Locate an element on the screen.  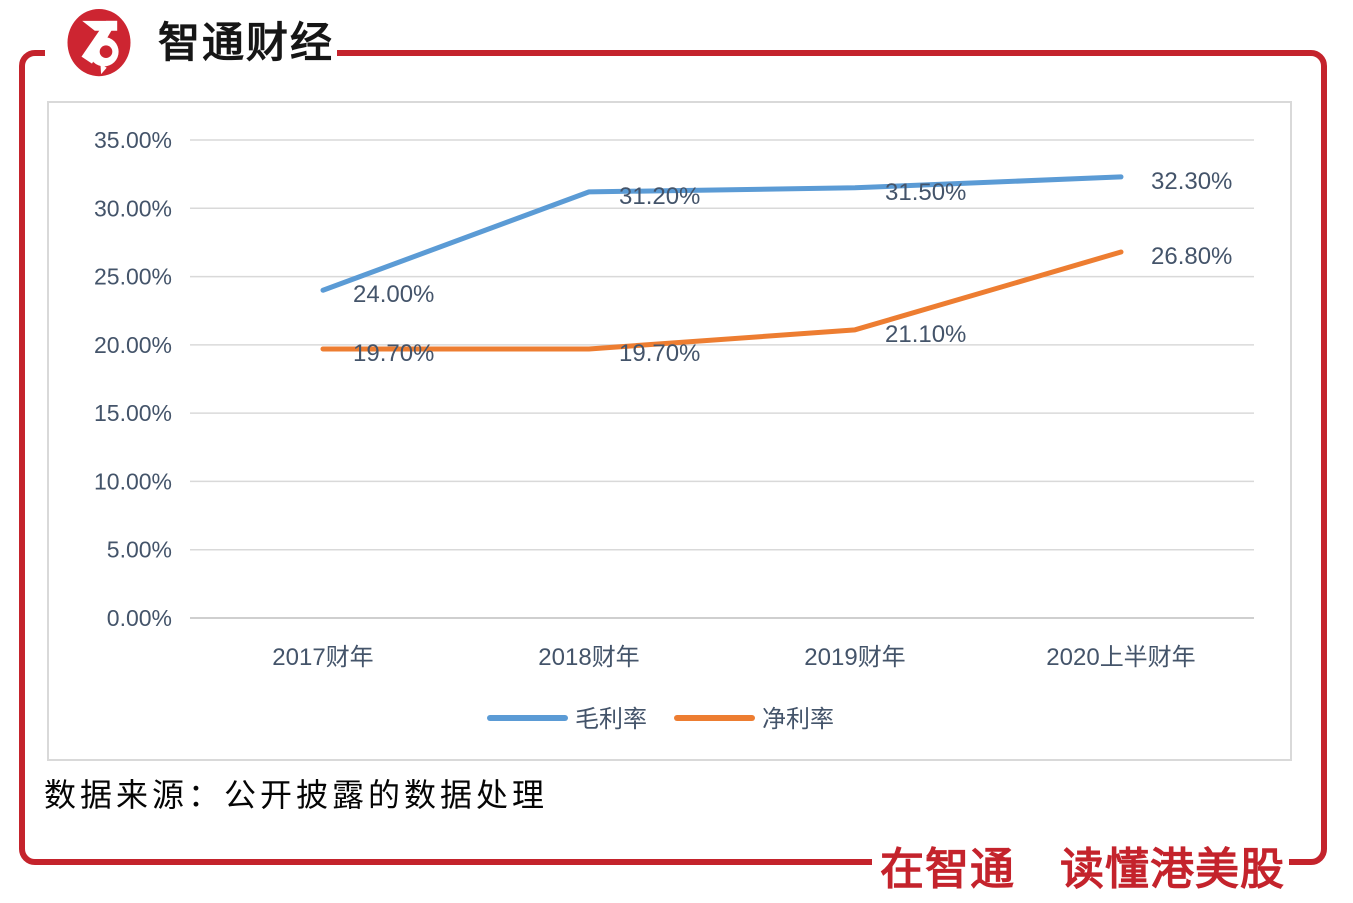
y-tick-label: 10.00% is located at coordinates (133, 481).